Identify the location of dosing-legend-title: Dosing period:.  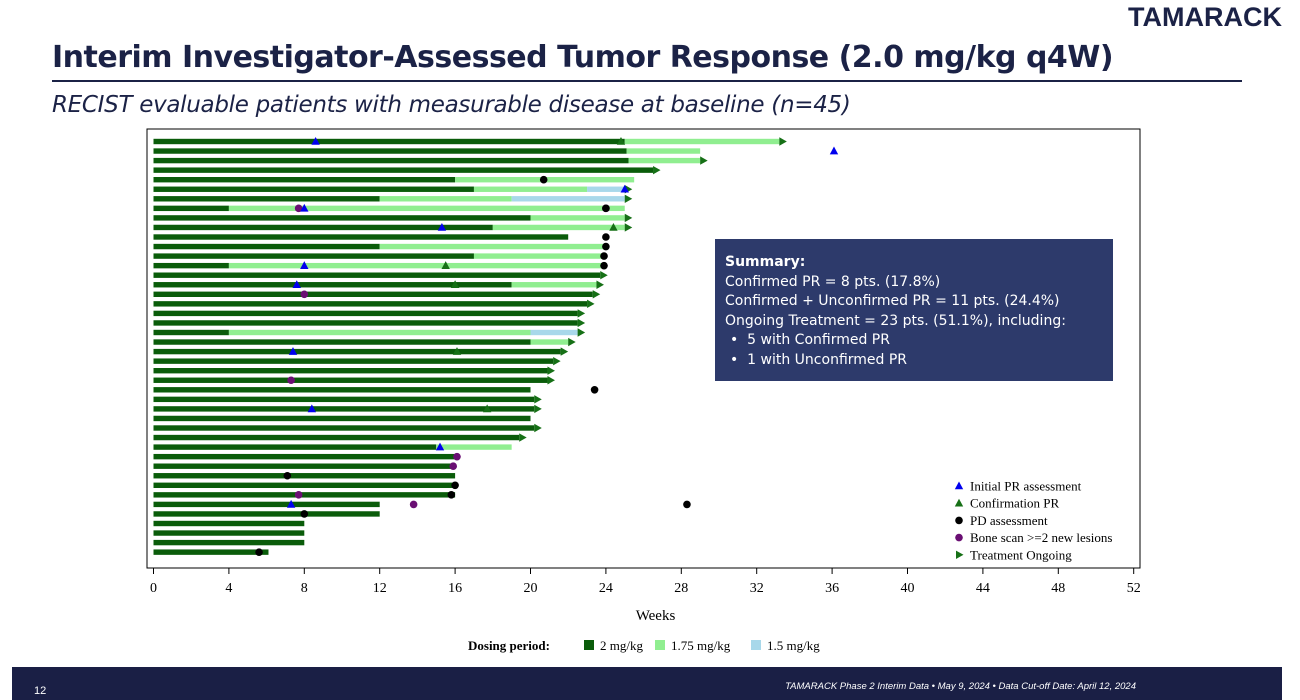
(509, 645).